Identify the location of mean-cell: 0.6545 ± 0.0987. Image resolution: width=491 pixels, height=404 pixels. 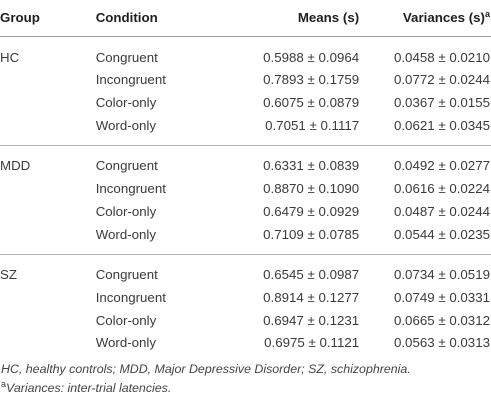
(311, 275).